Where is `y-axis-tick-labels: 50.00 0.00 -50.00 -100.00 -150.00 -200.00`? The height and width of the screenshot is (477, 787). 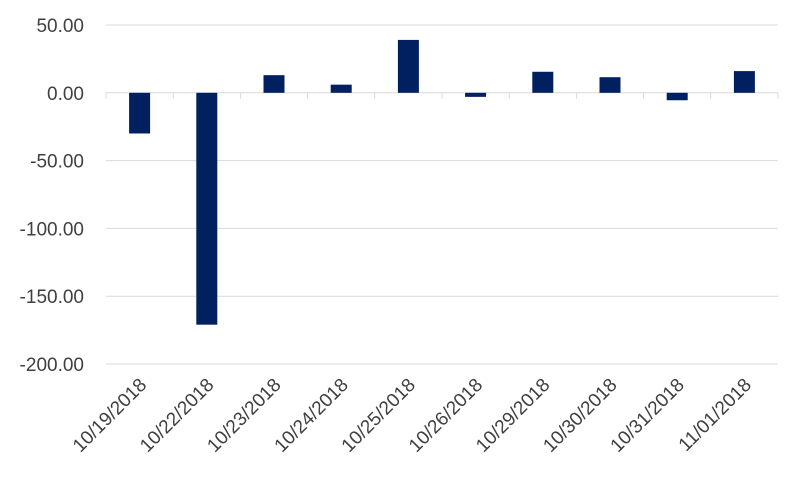
y-axis-tick-labels: 50.00 0.00 -50.00 -100.00 -150.00 -200.00 is located at coordinates (52, 196).